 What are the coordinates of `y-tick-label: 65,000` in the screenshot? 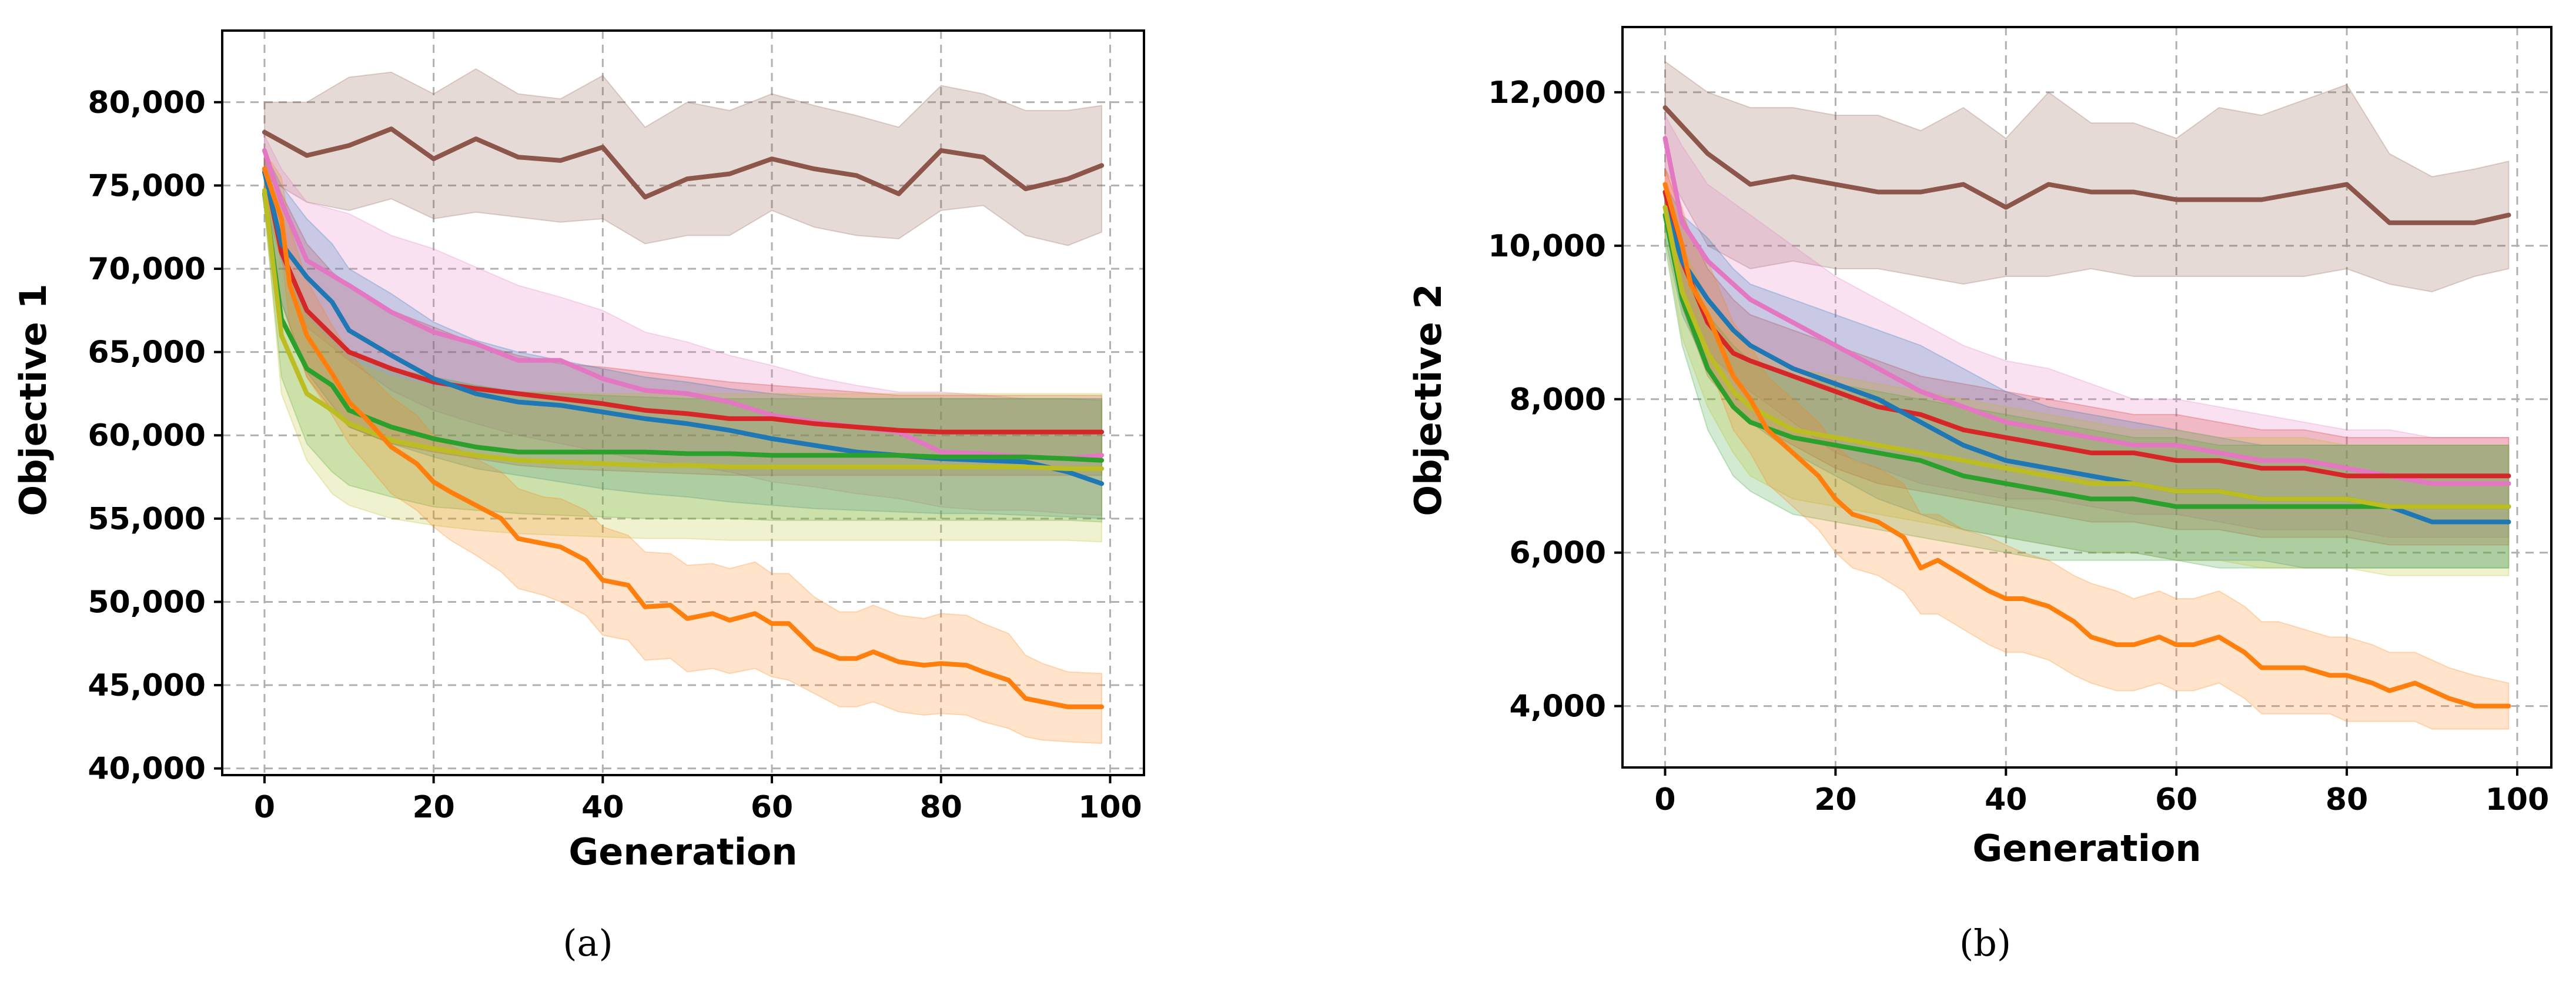 It's located at (147, 352).